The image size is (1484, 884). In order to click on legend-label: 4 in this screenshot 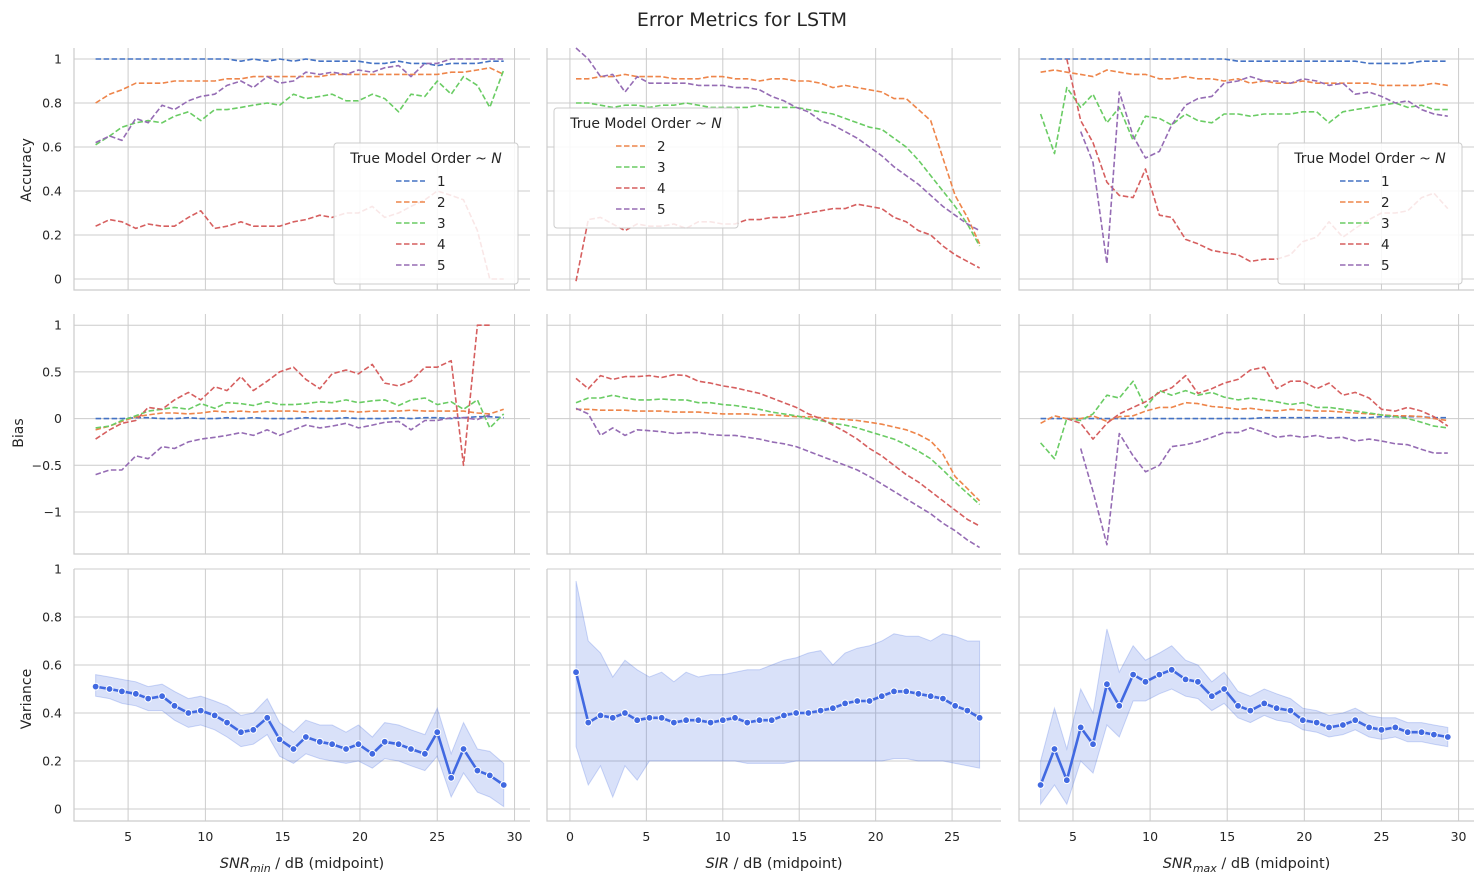, I will do `click(661, 189)`.